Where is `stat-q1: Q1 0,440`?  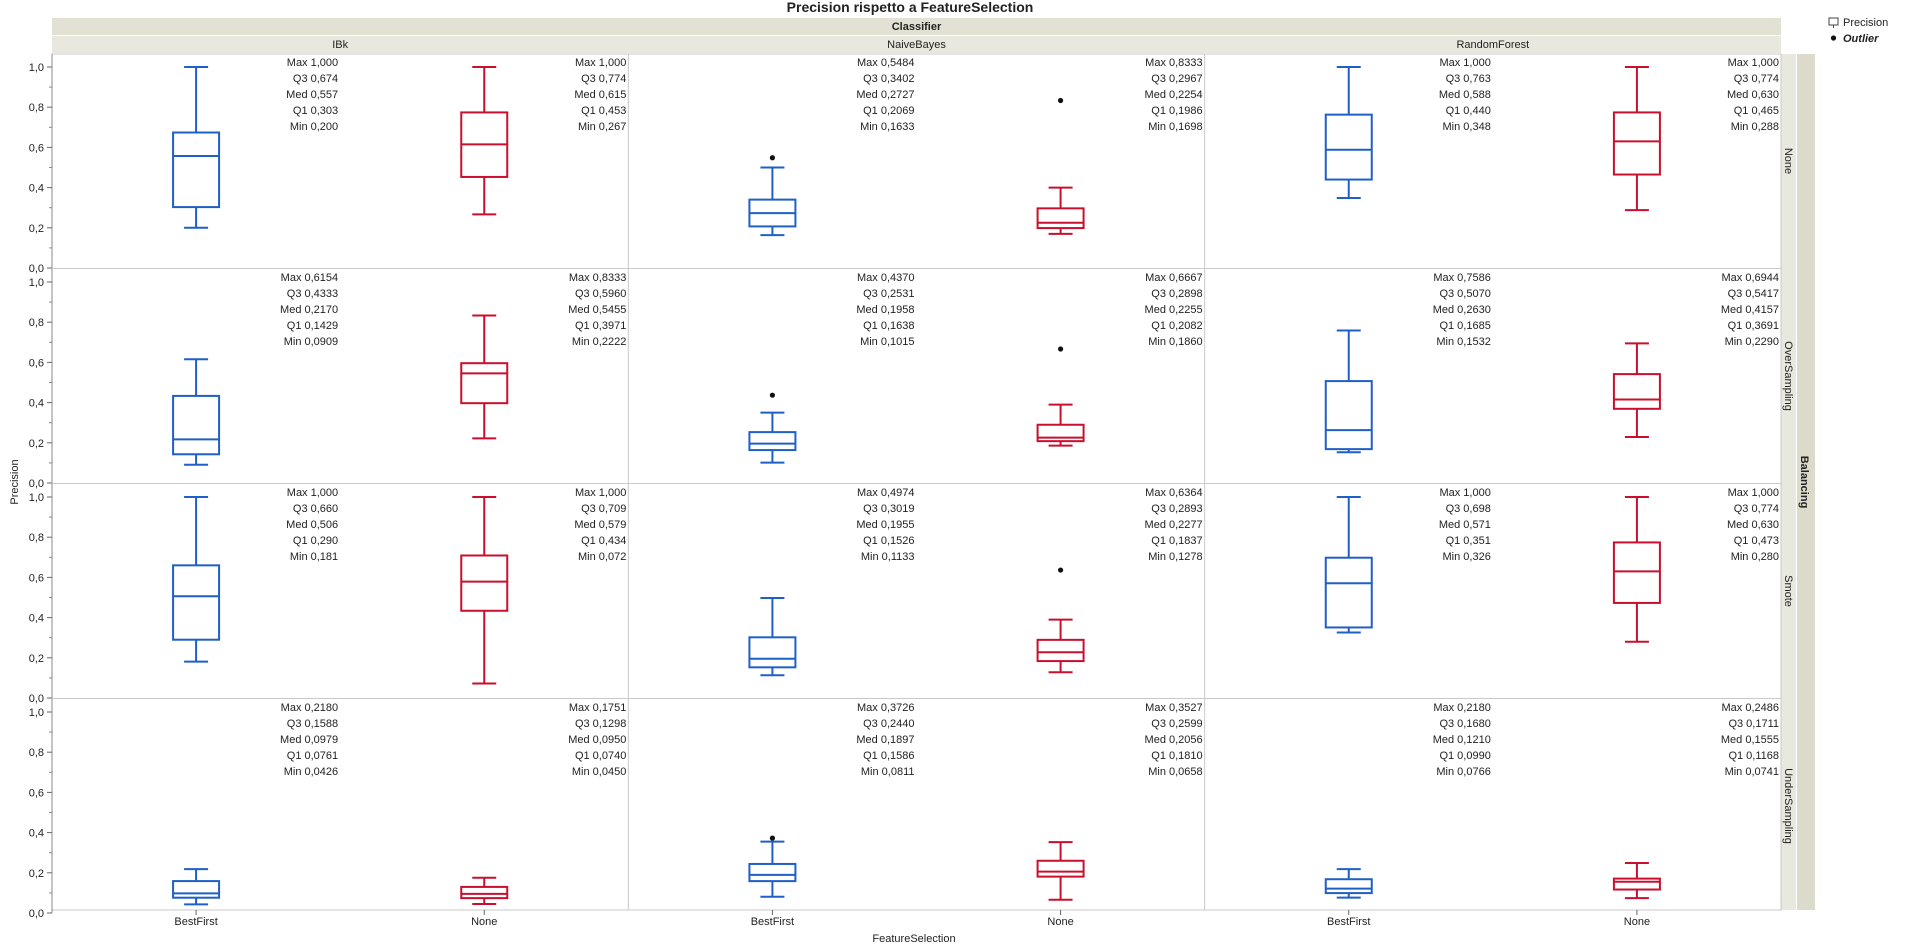 stat-q1: Q1 0,440 is located at coordinates (1468, 111).